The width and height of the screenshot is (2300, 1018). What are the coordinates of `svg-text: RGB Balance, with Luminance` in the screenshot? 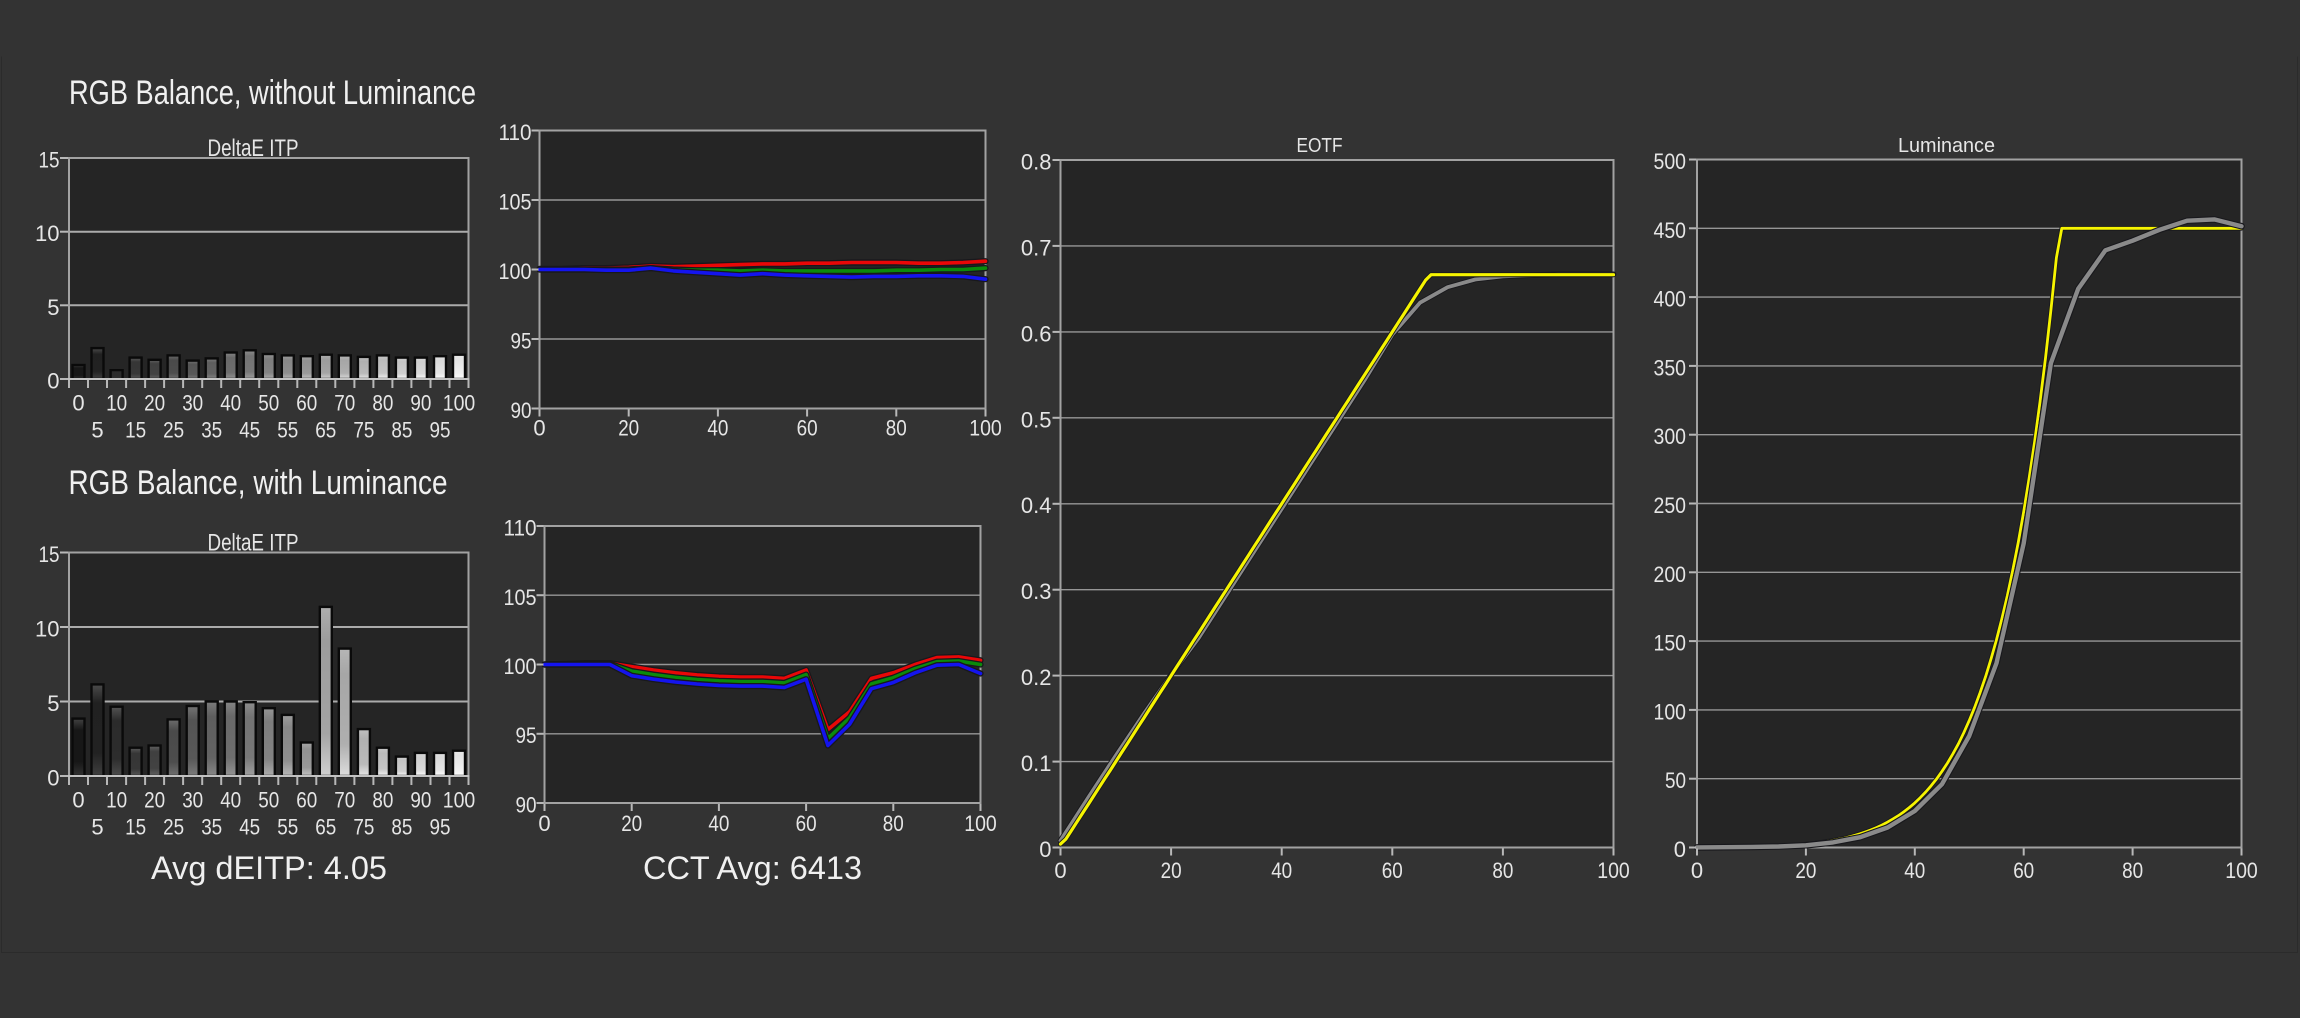 It's located at (258, 483).